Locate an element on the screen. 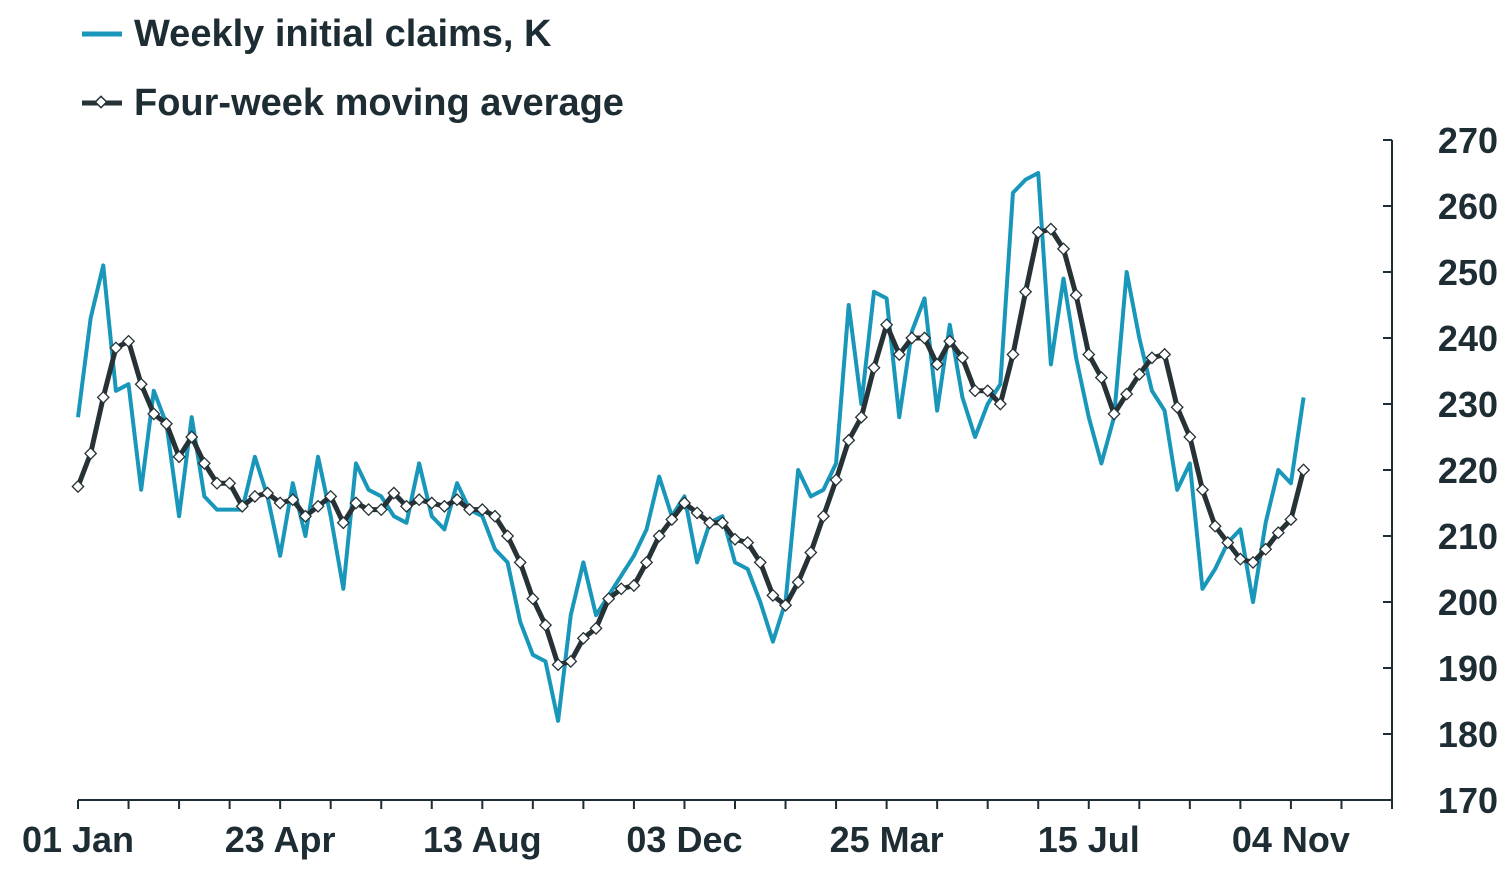  y-tick-label: 250 is located at coordinates (1468, 272).